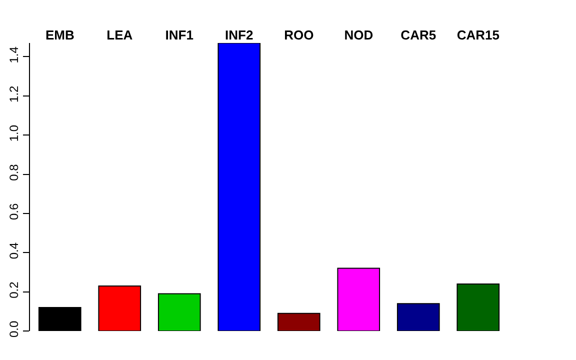 This screenshot has height=360, width=576. What do you see at coordinates (14, 251) in the screenshot?
I see `y-tick-label: 0.4` at bounding box center [14, 251].